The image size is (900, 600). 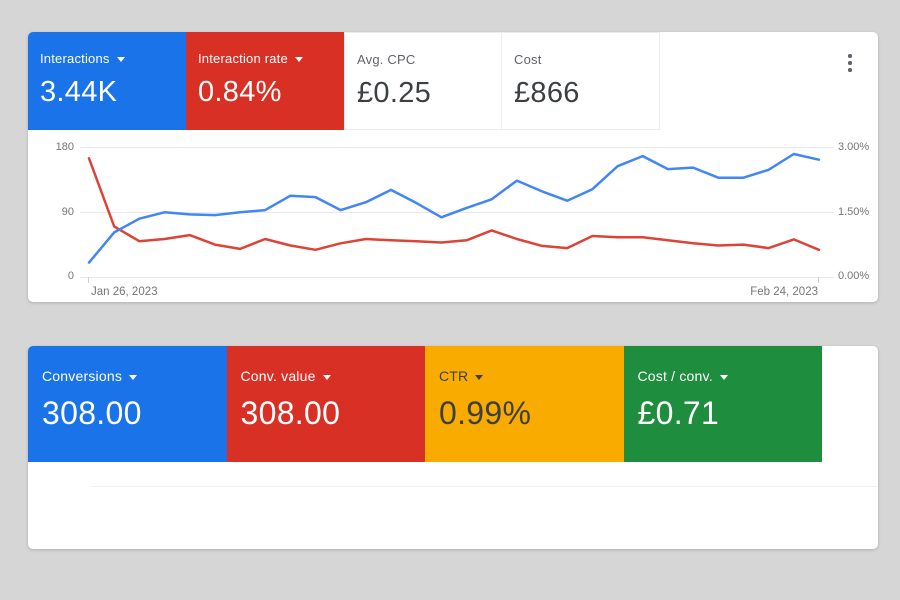 What do you see at coordinates (243, 58) in the screenshot?
I see `metric-label: Interaction rate` at bounding box center [243, 58].